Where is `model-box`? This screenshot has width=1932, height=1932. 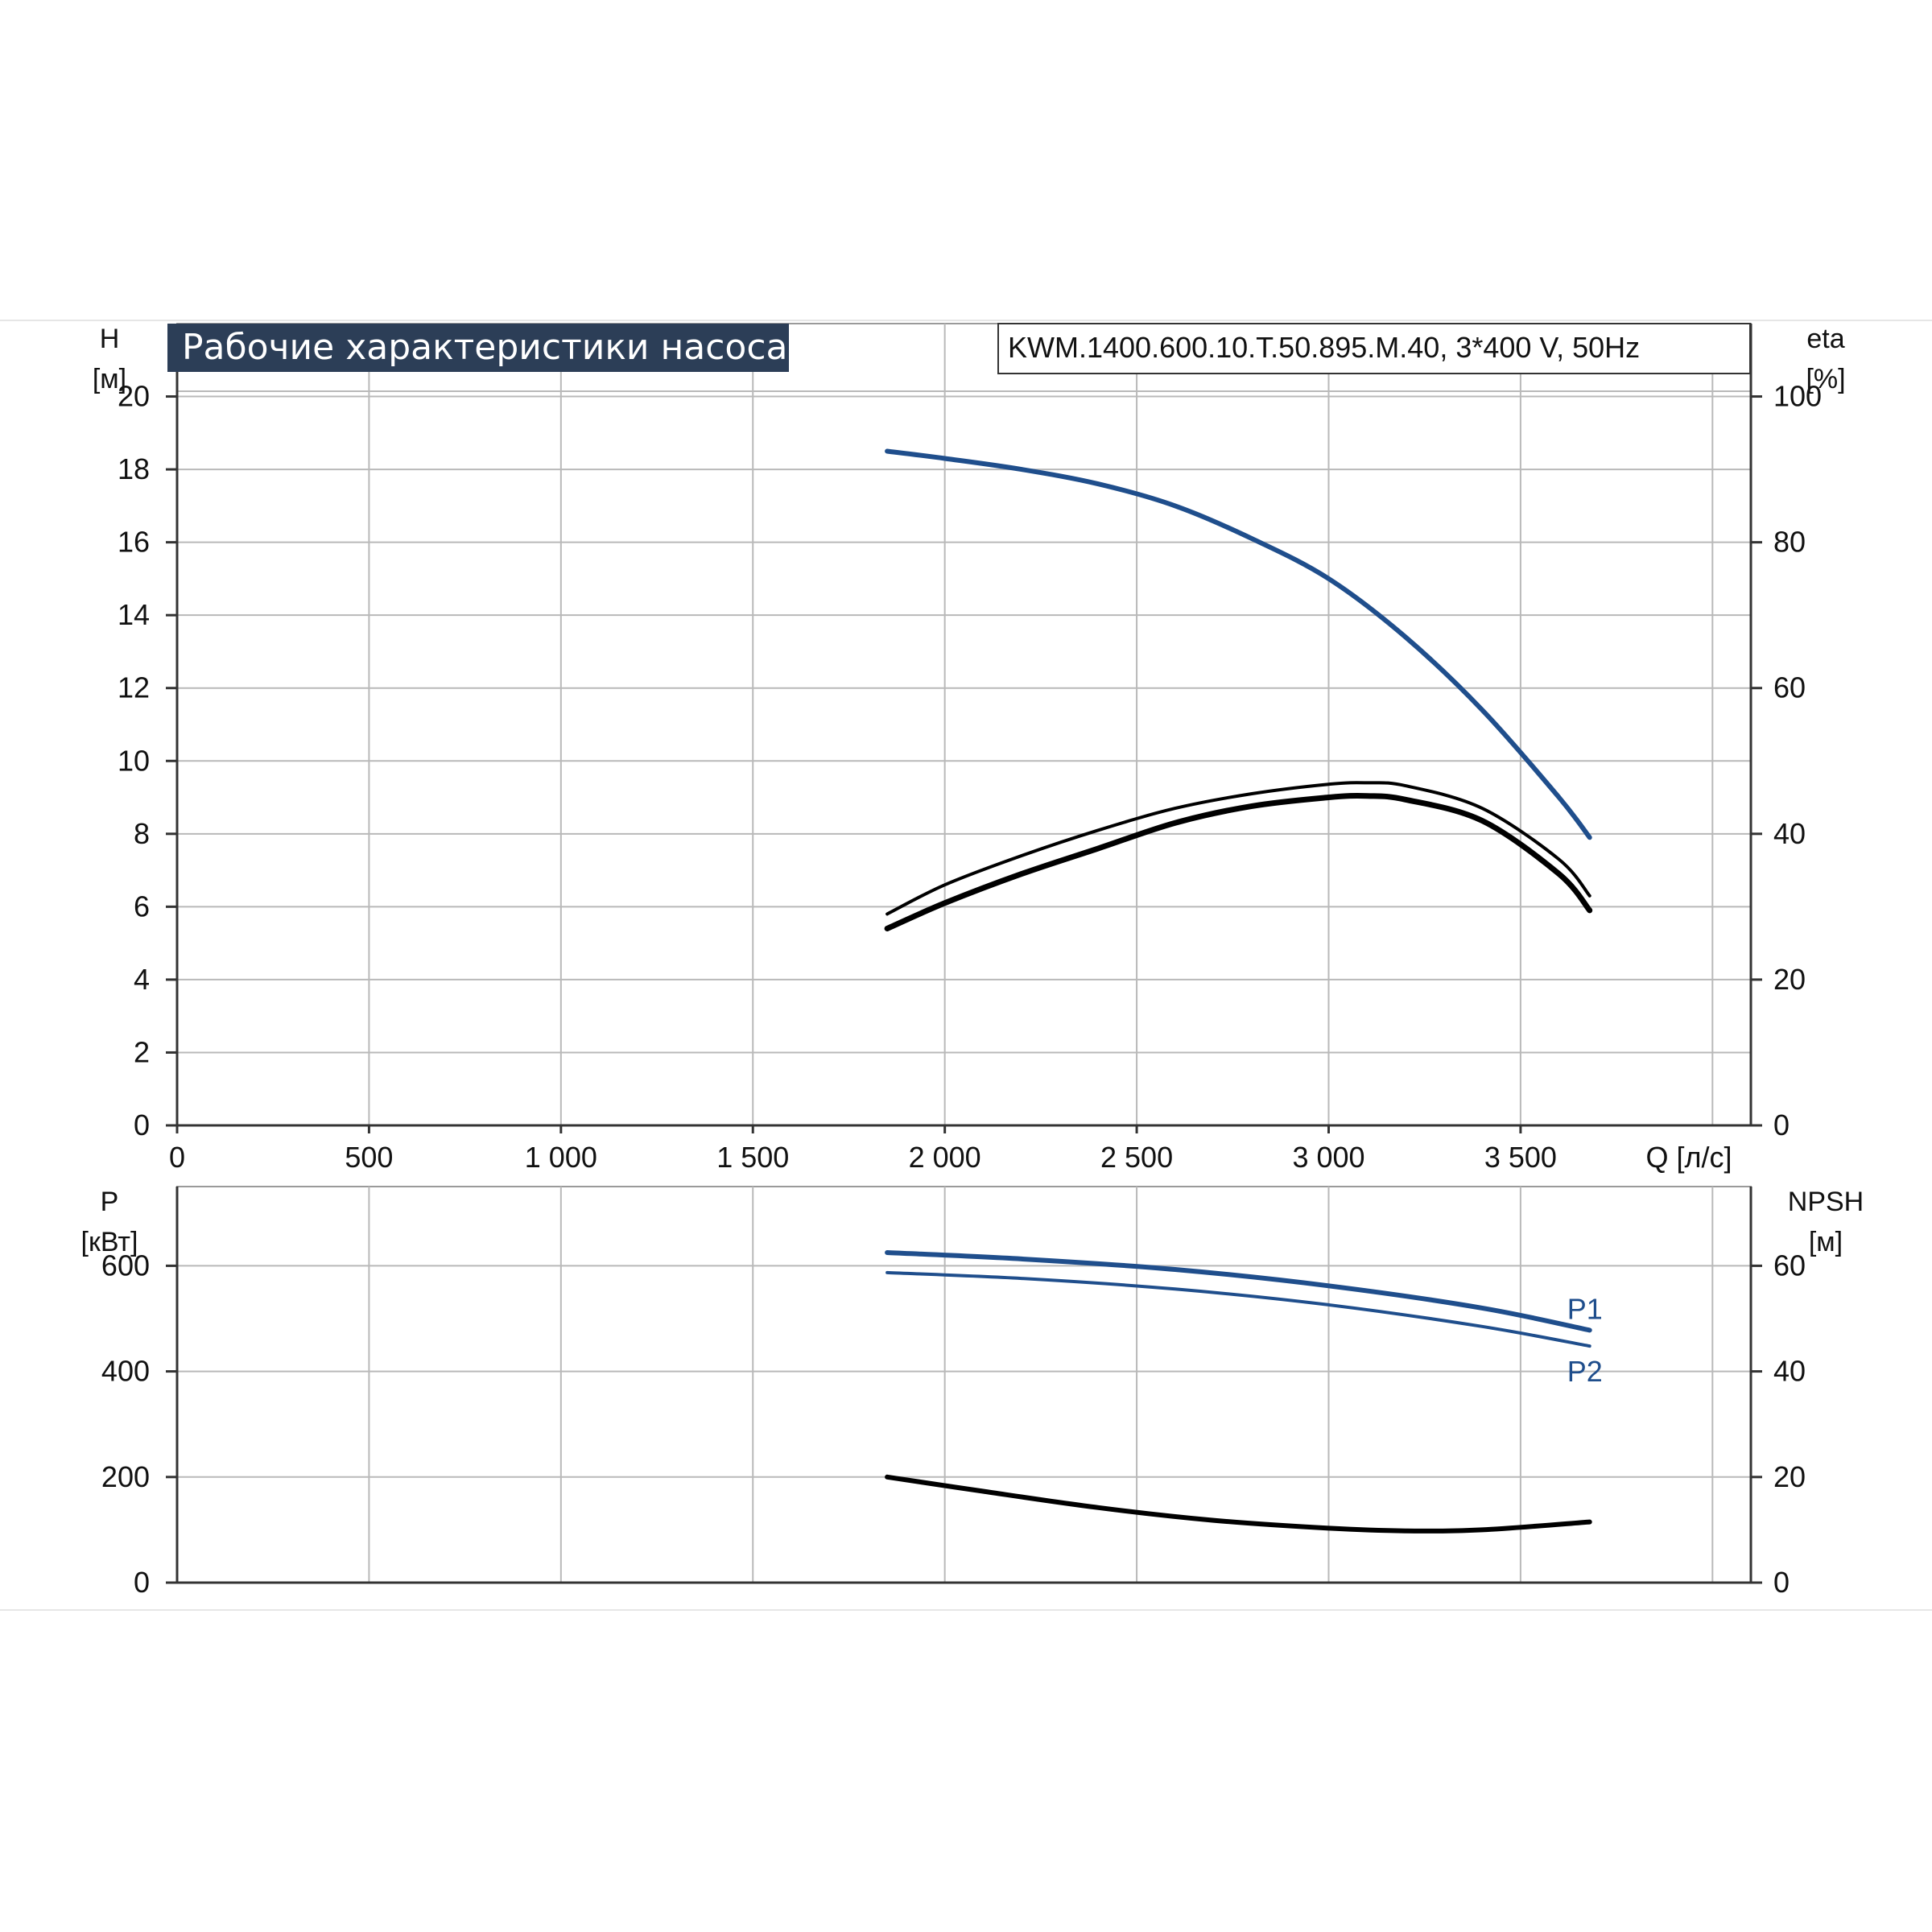
model-box is located at coordinates (1374, 348).